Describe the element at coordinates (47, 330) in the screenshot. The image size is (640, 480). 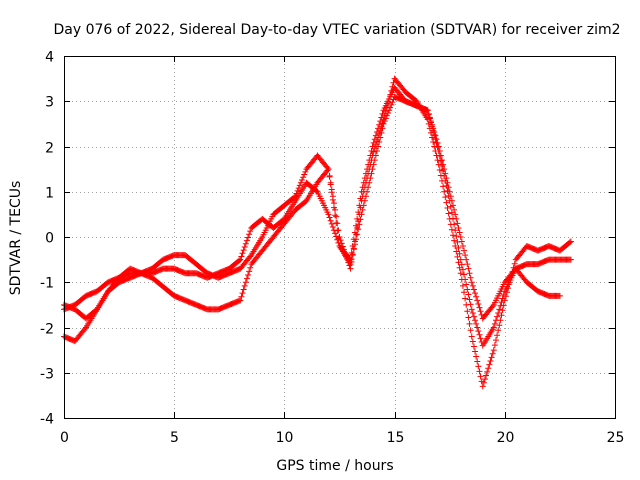
I see `y-tick-label: -2` at that location.